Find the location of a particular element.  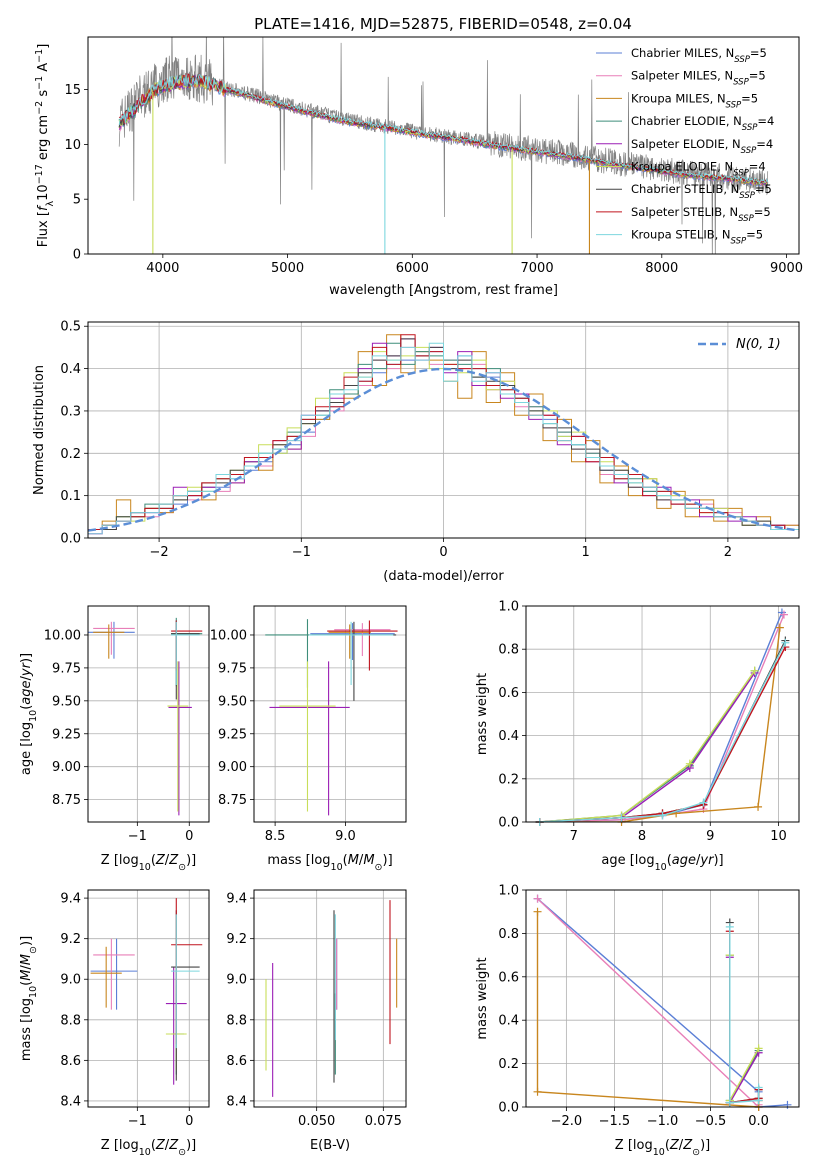

x-tick-label: 1 is located at coordinates (586, 552).